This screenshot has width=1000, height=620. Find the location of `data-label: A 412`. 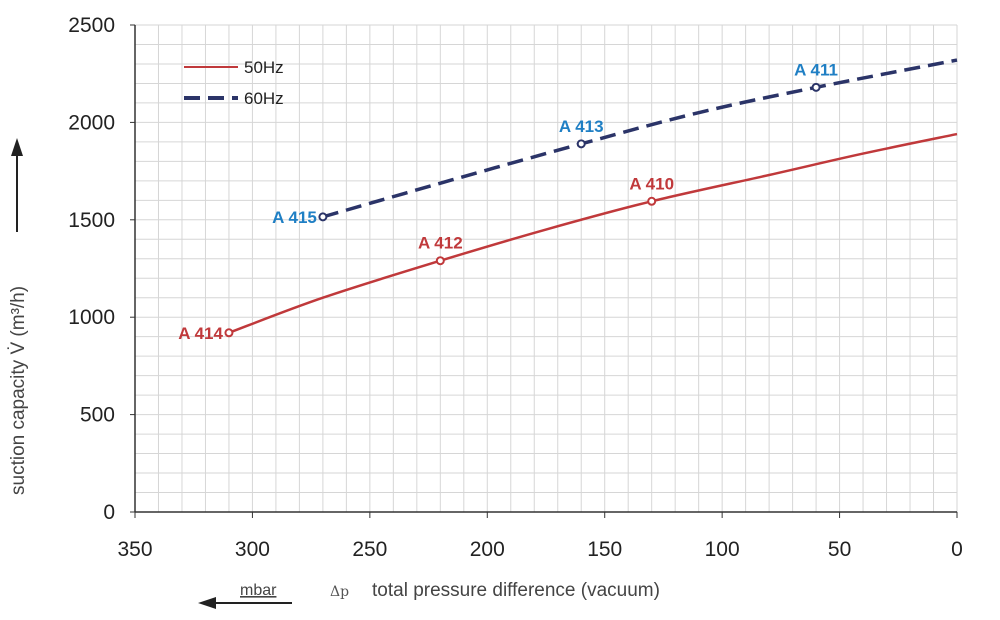

data-label: A 412 is located at coordinates (440, 243).